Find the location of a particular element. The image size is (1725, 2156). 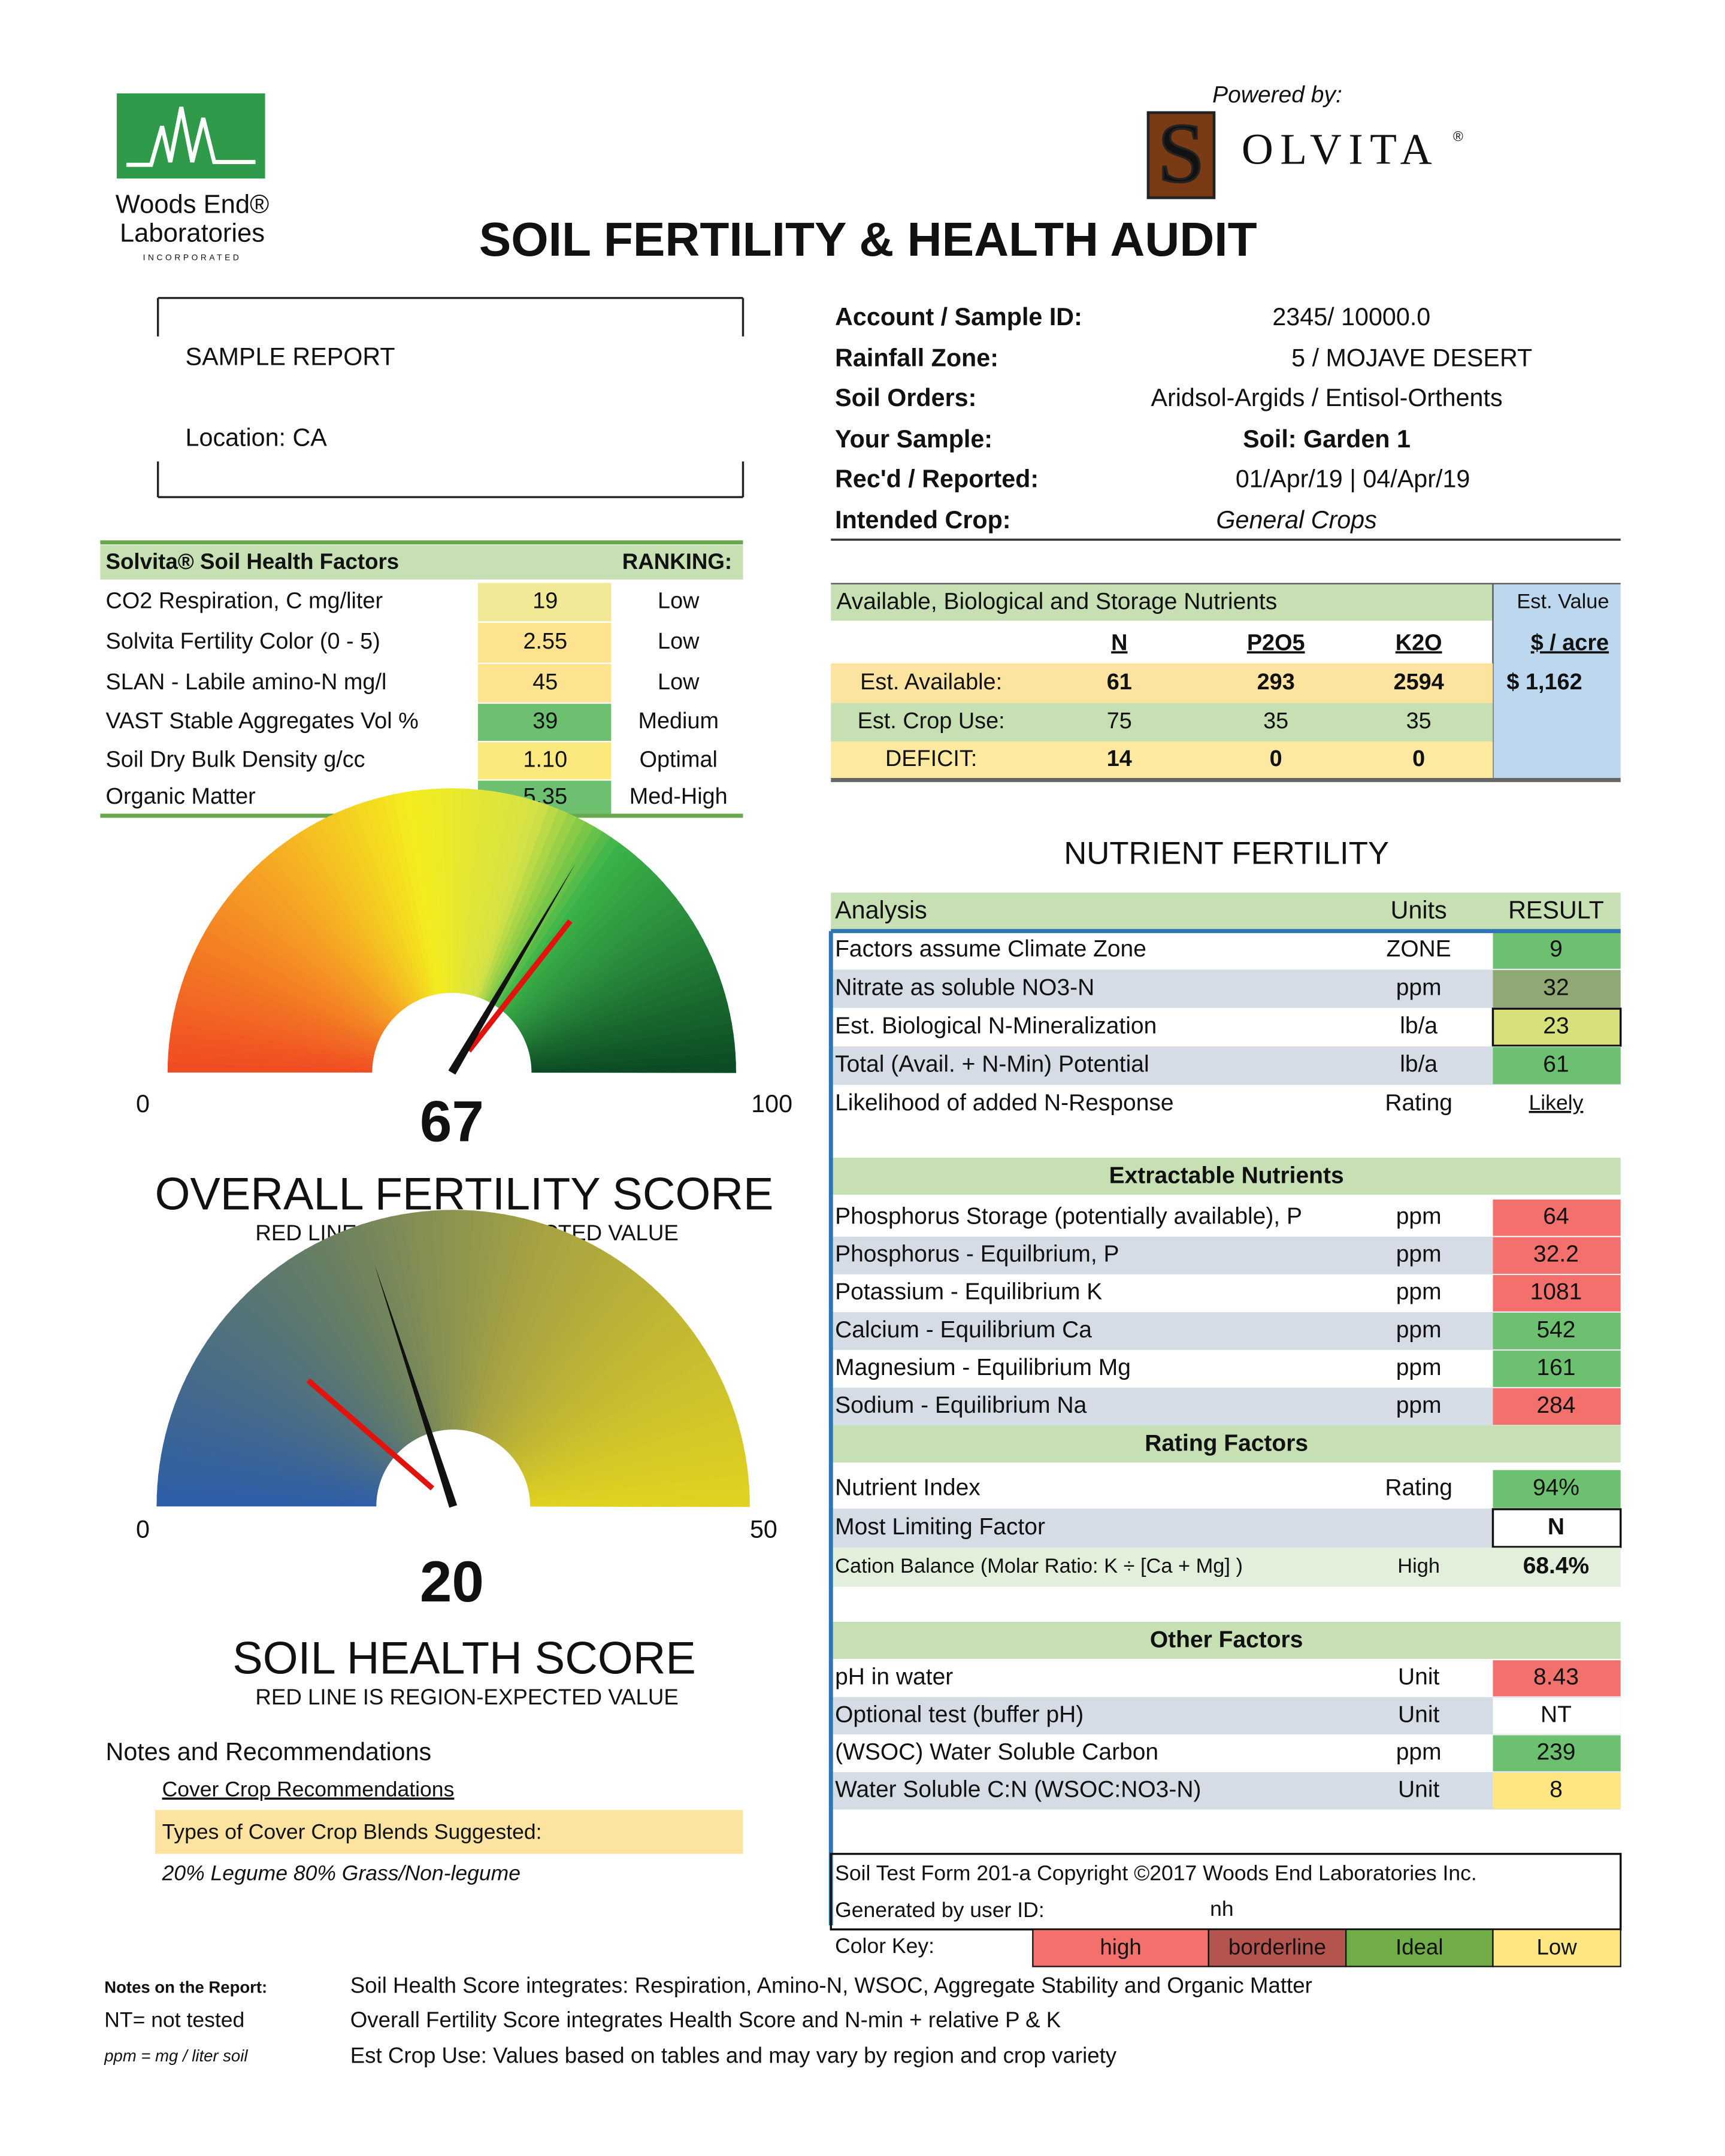

gauge-max: 100 is located at coordinates (771, 1104).